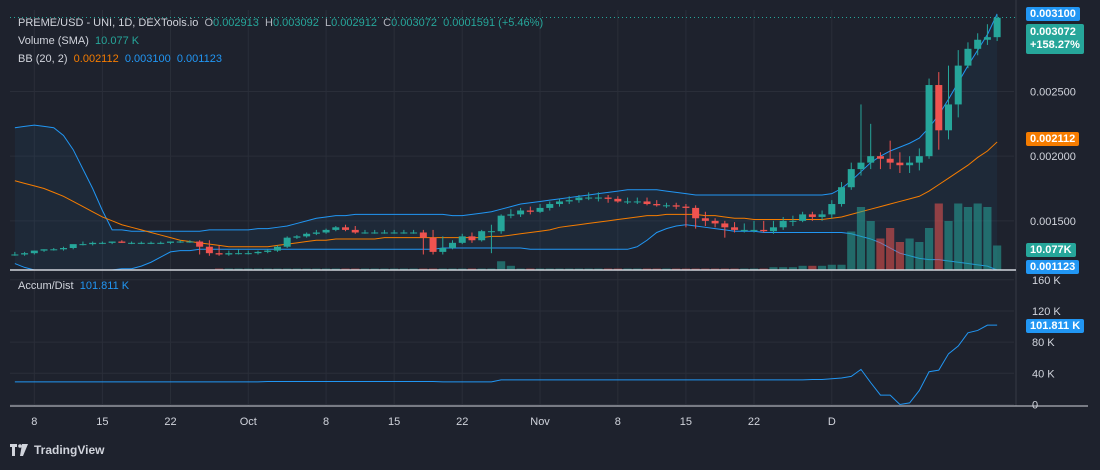 The width and height of the screenshot is (1100, 470). I want to click on bb-lower-value: 0.001123, so click(199, 59).